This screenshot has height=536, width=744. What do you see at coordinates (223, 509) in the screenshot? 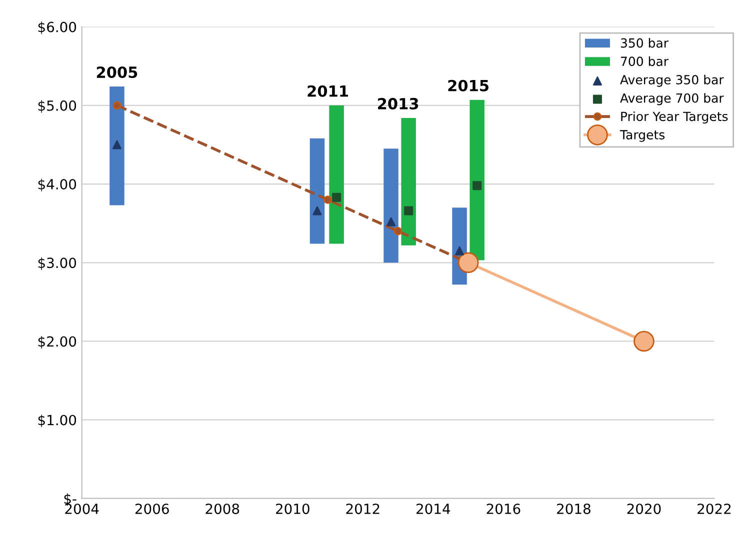
I see `x-tick-label: 2008` at bounding box center [223, 509].